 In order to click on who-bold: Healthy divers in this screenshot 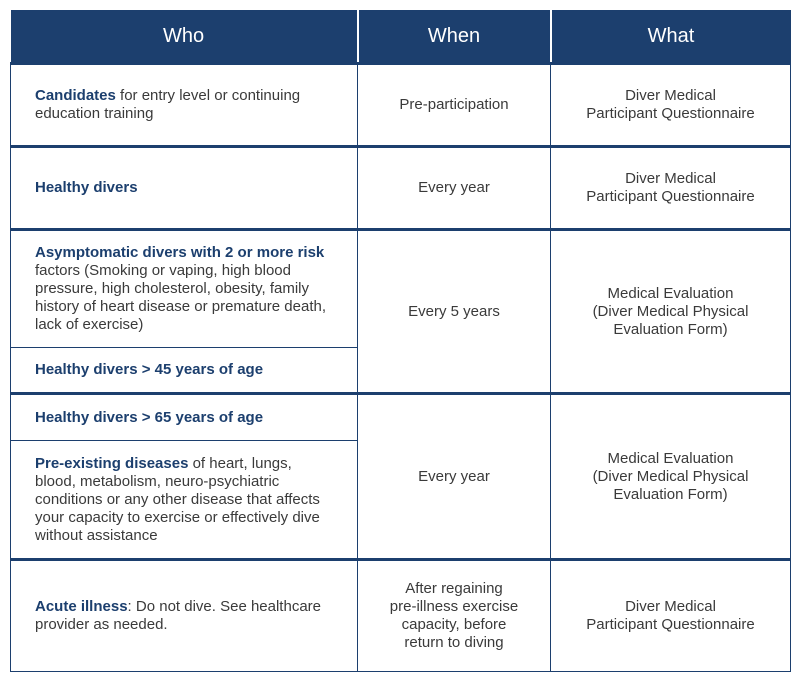, I will do `click(86, 187)`.